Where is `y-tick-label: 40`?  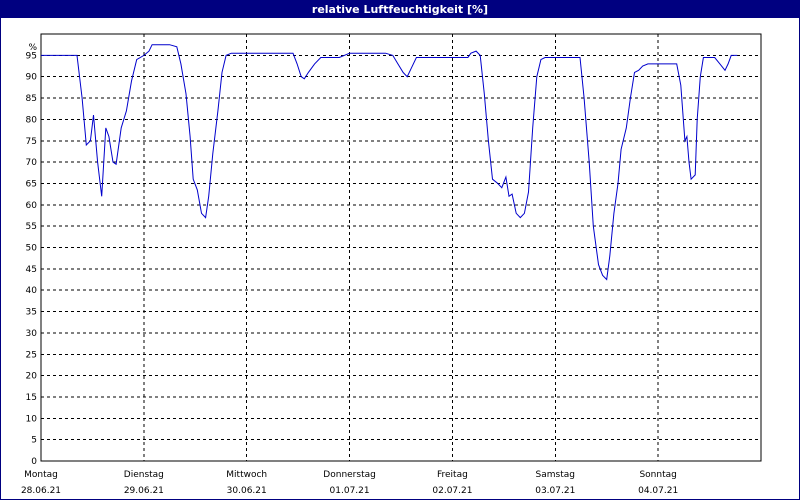 y-tick-label: 40 is located at coordinates (32, 291).